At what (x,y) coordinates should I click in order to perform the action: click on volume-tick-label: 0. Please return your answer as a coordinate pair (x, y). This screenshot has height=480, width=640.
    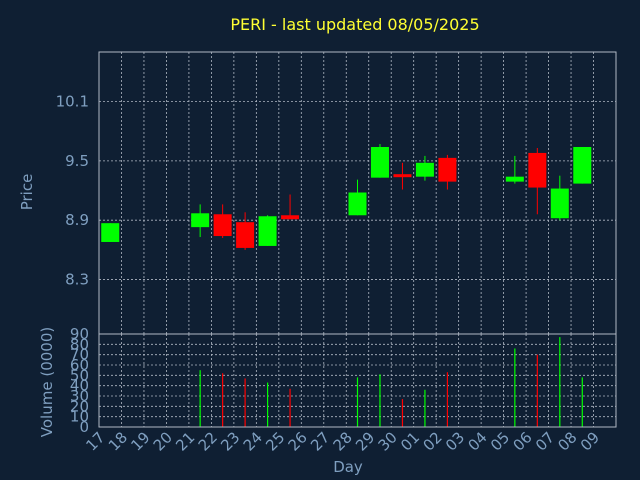
    Looking at the image, I should click on (84, 427).